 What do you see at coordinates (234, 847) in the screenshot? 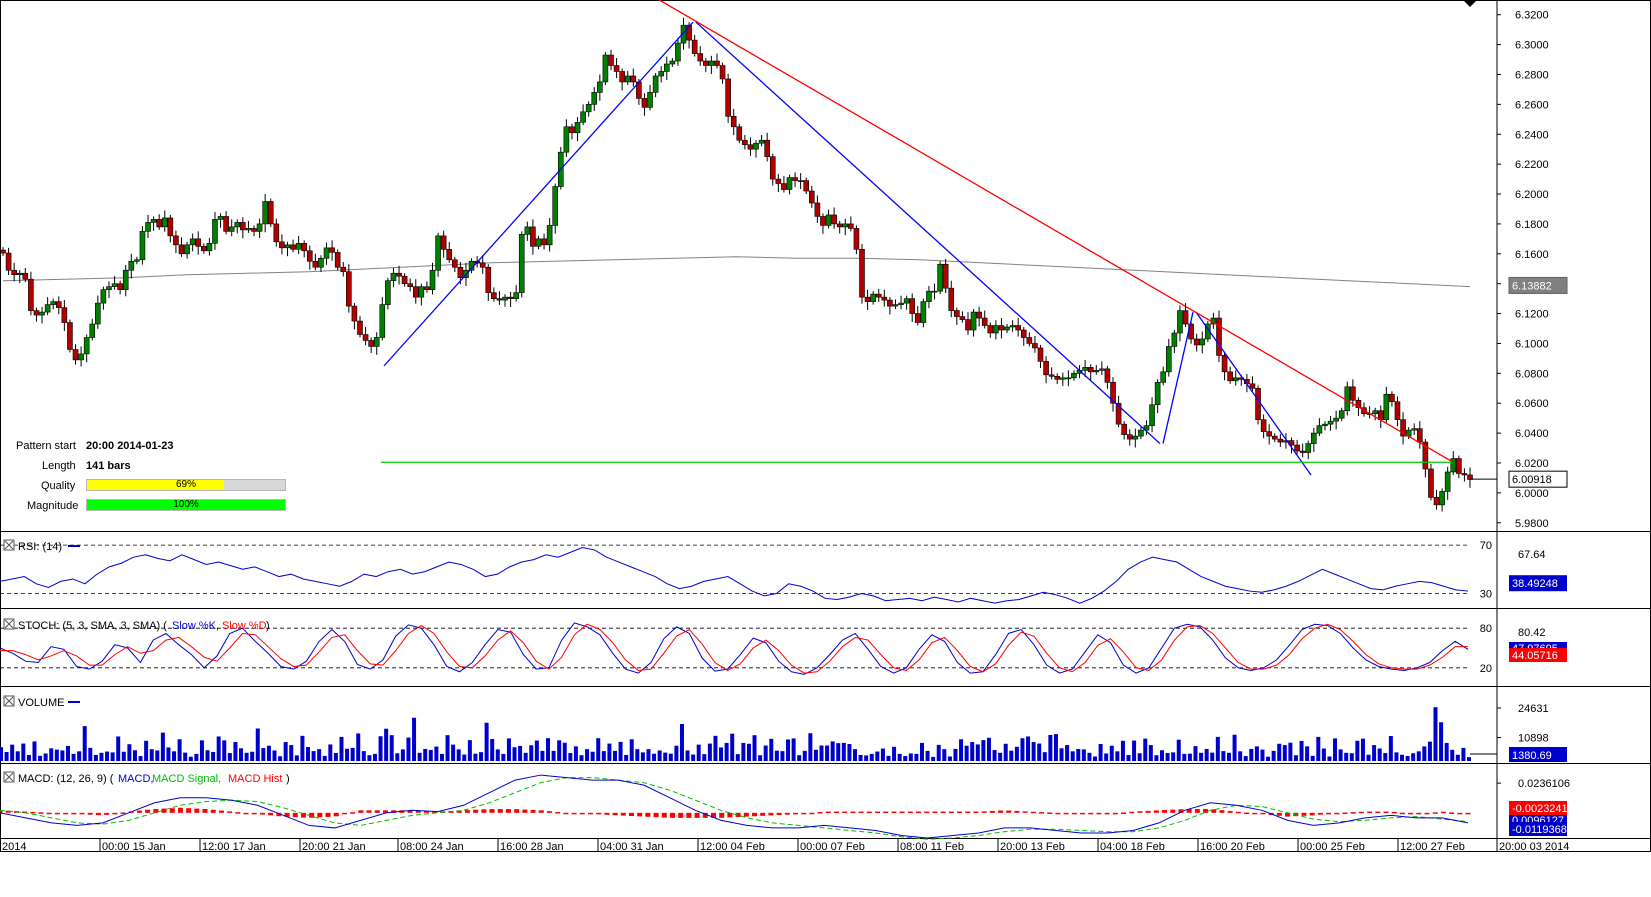
I see `x-tick-label: 12:00 17 Jan` at bounding box center [234, 847].